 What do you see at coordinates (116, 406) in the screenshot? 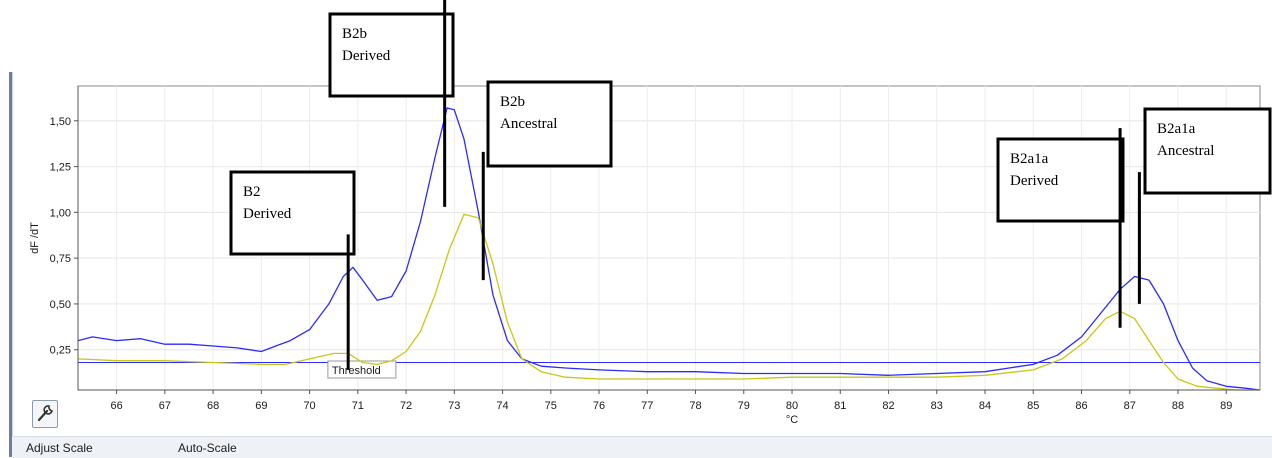
I see `x-tick-label: 66` at bounding box center [116, 406].